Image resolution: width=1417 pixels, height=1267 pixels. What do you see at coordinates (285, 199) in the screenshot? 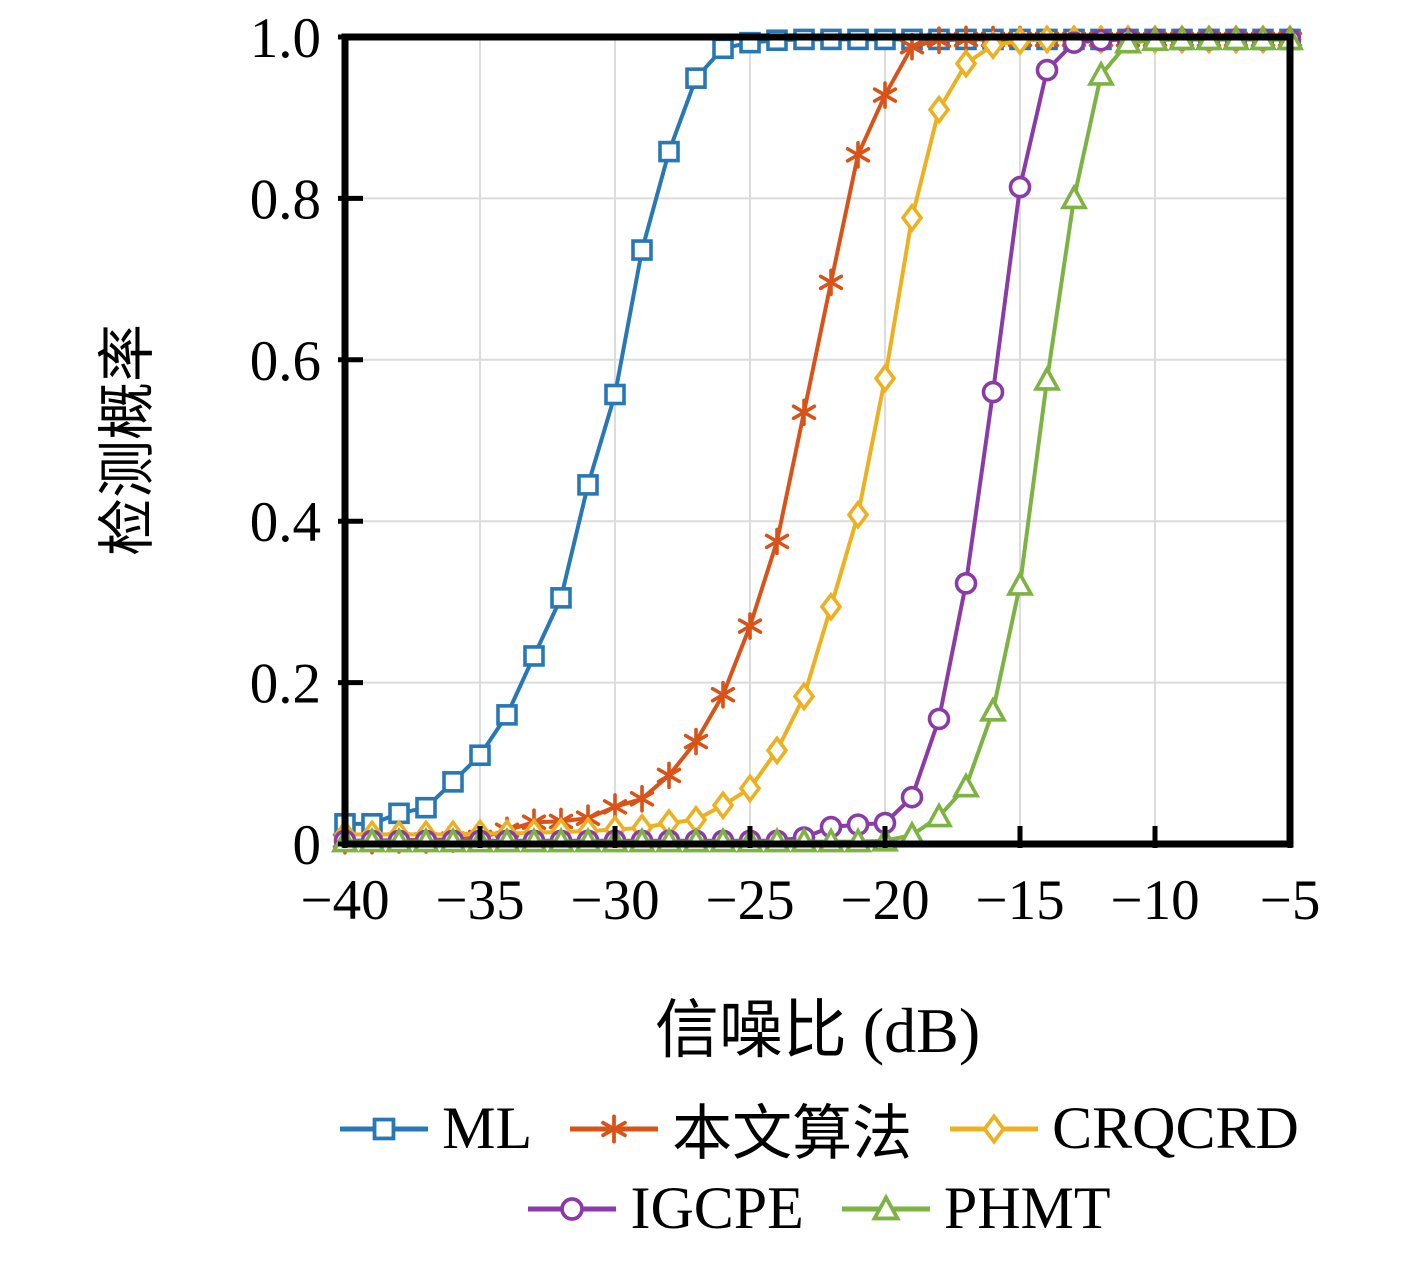
I see `y-tick-label: 0.8` at bounding box center [285, 199].